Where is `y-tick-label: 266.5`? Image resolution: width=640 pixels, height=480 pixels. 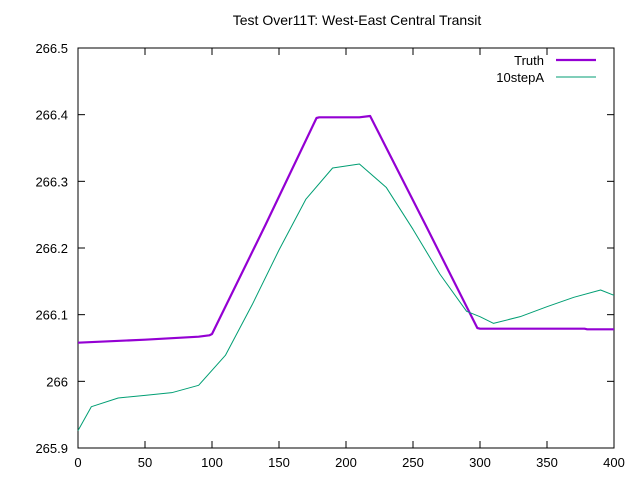 y-tick-label: 266.5 is located at coordinates (51, 48).